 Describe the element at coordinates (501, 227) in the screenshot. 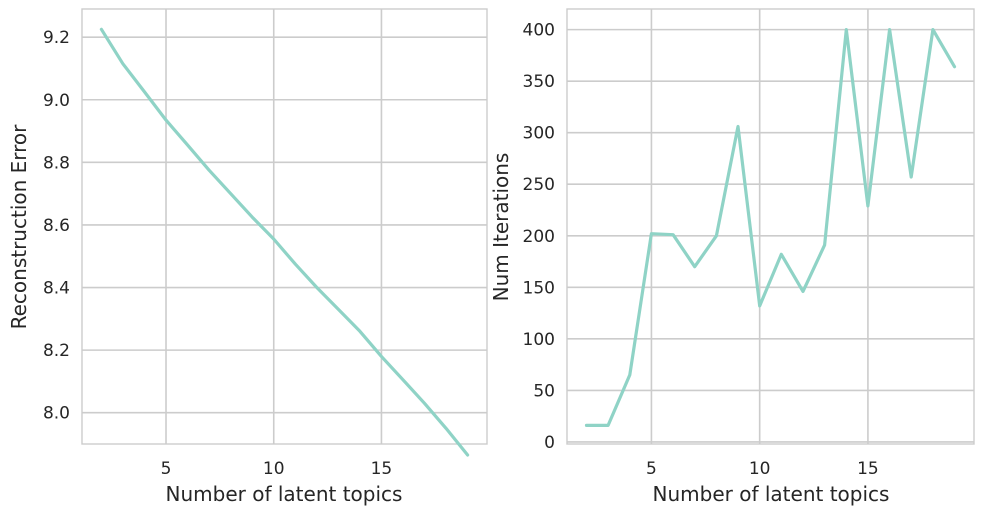

I see `y-axis-label: Num Iterations` at that location.